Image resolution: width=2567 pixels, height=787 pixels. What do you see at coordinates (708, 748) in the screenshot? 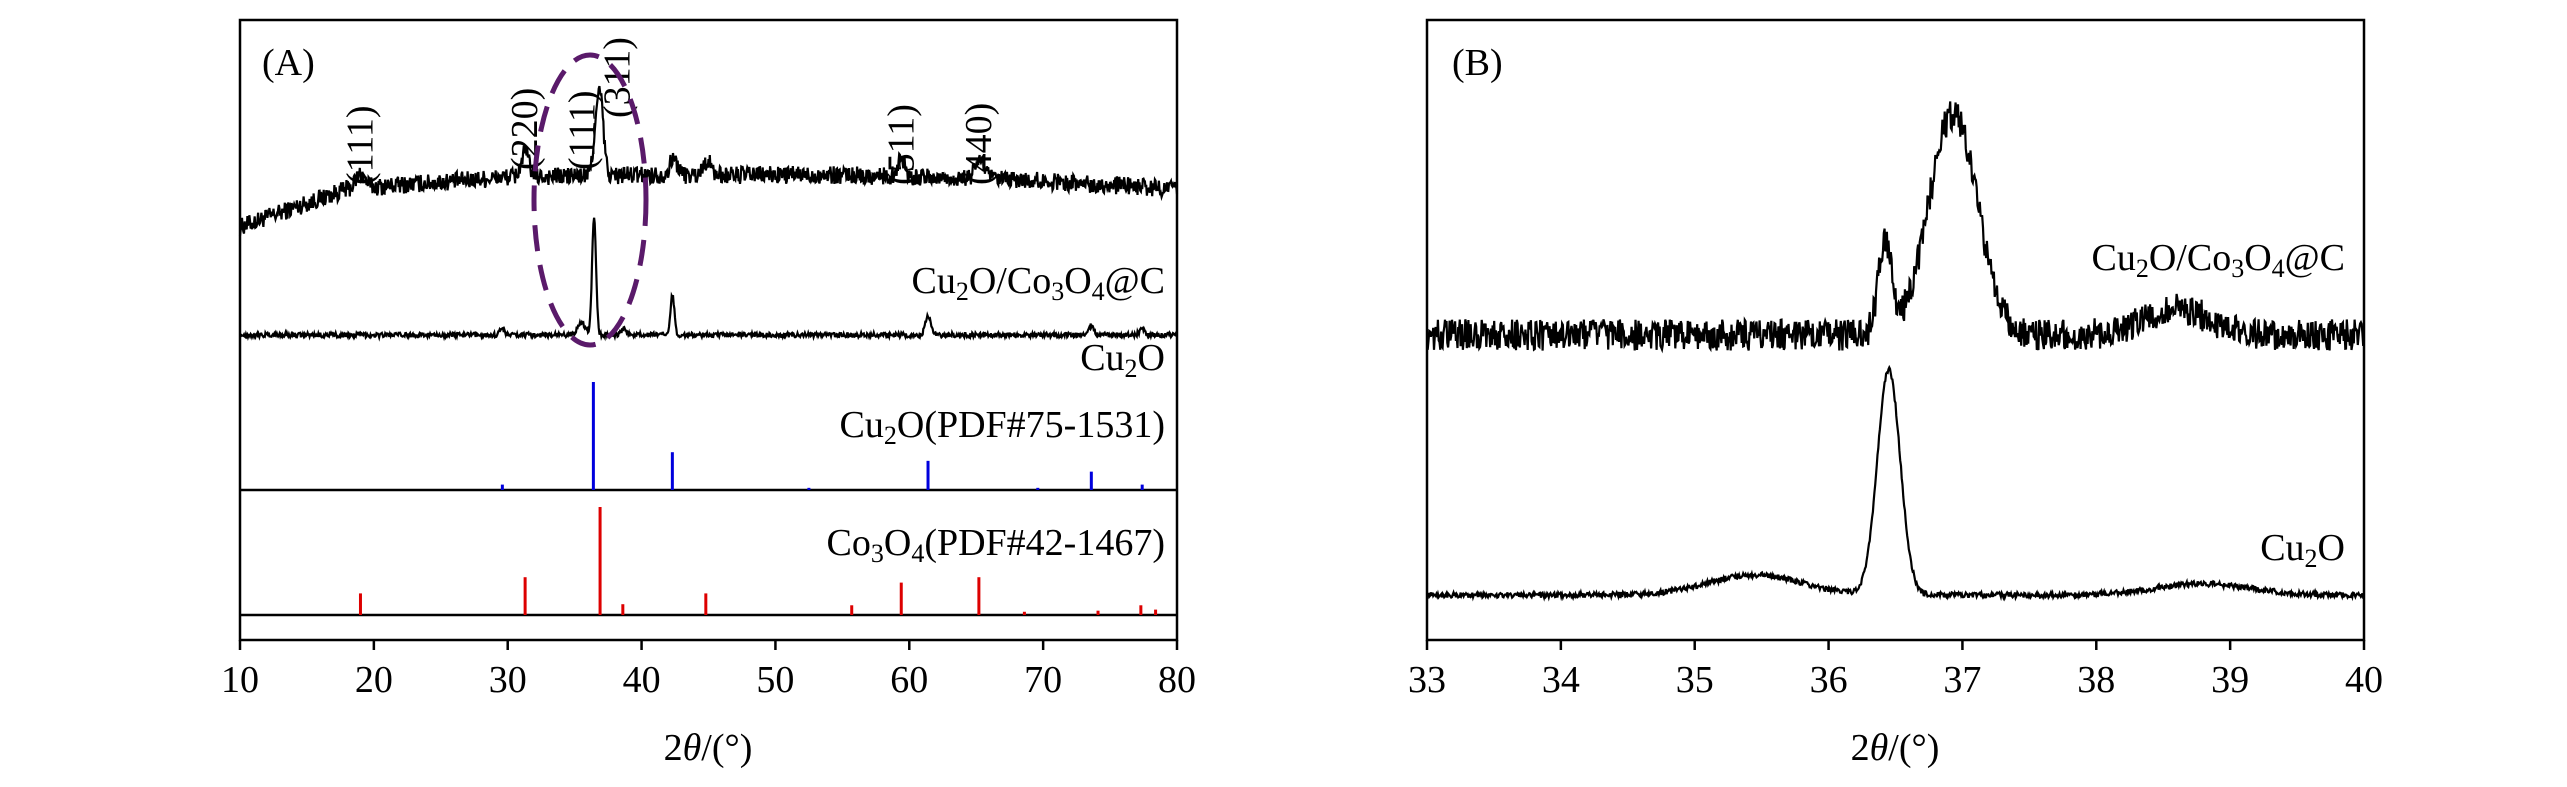
I see `panel-a-x-axis-label: 2θ/(°)` at bounding box center [708, 748].